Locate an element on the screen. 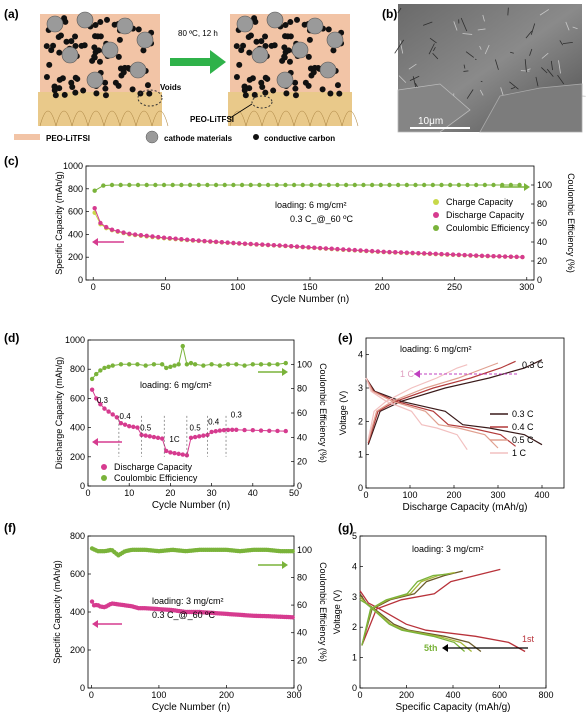 The width and height of the screenshot is (588, 720). y2-tick-label: 100 is located at coordinates (304, 550).